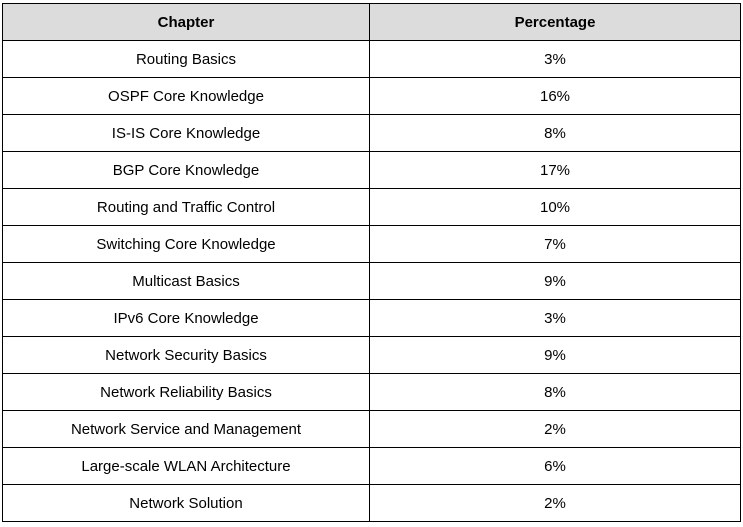 This screenshot has width=743, height=527. I want to click on chapter-cell: BGP Core Knowledge, so click(186, 170).